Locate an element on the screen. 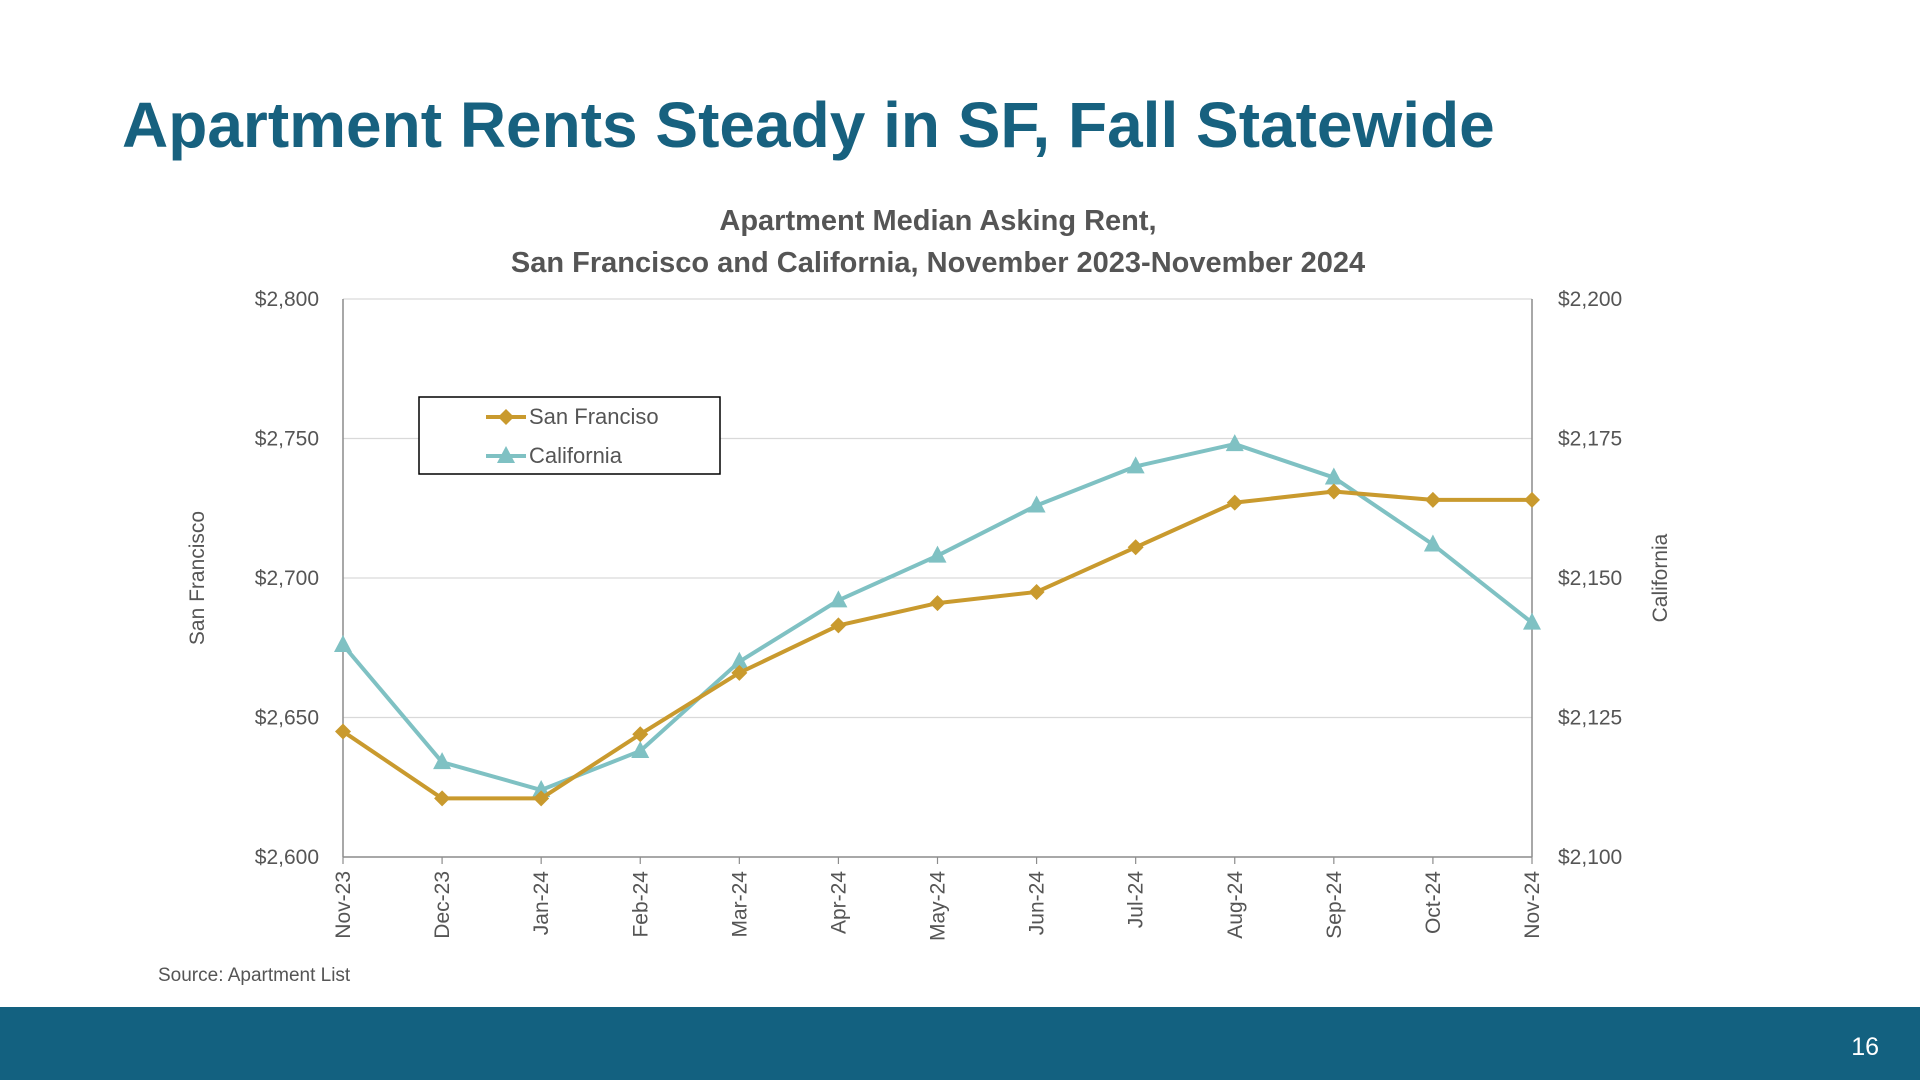 This screenshot has height=1080, width=1920. x-tick-label: Apr-24 is located at coordinates (838, 902).